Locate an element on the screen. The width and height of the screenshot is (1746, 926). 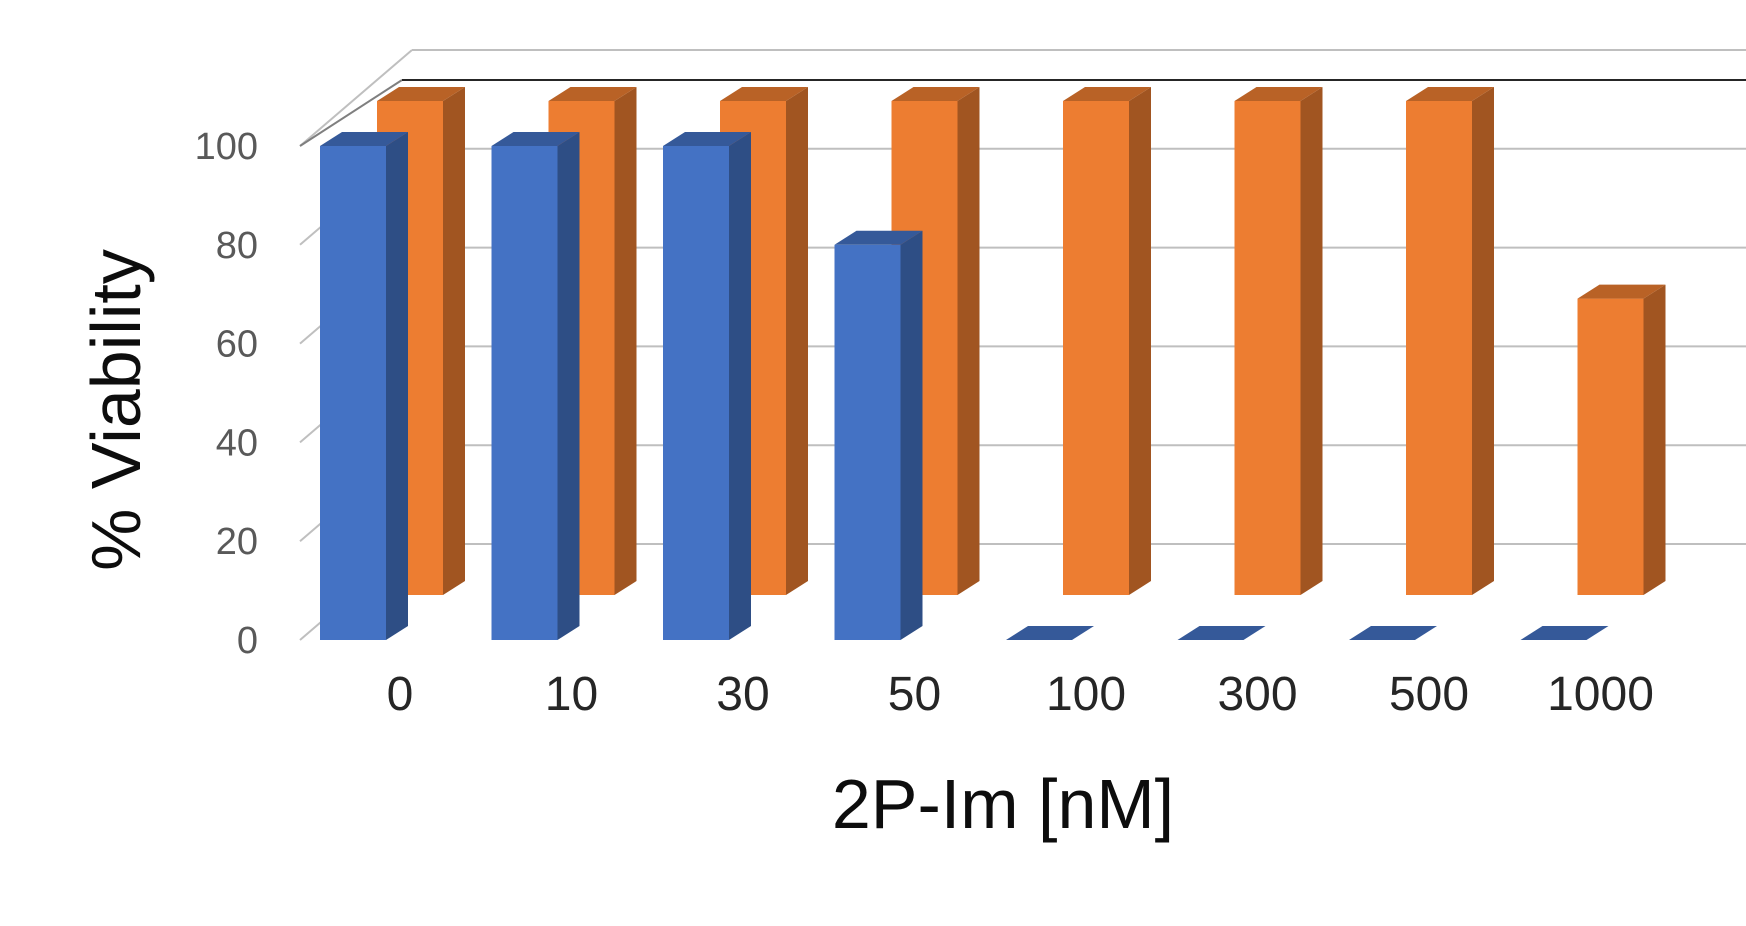
y-tick-label: 0 is located at coordinates (247, 641).